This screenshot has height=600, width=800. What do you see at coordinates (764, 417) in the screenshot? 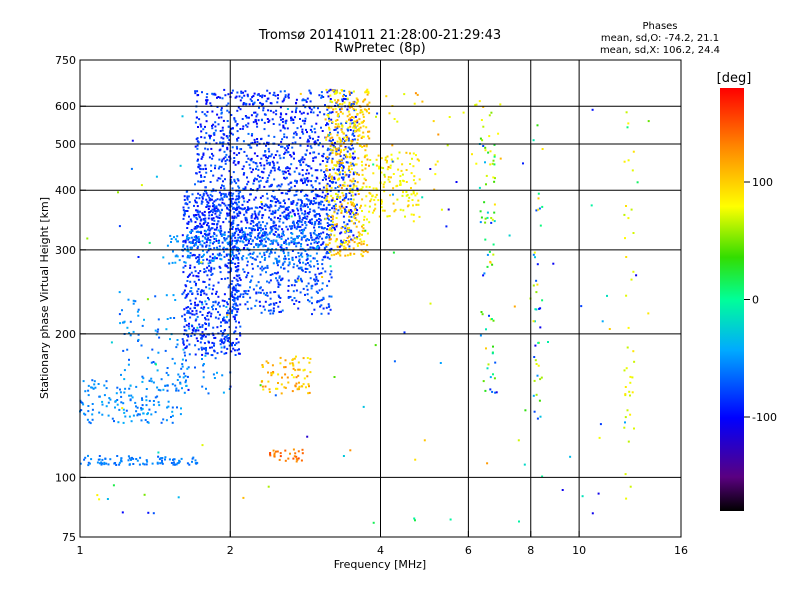
I see `colorbar-tick-label: -100` at bounding box center [764, 417].